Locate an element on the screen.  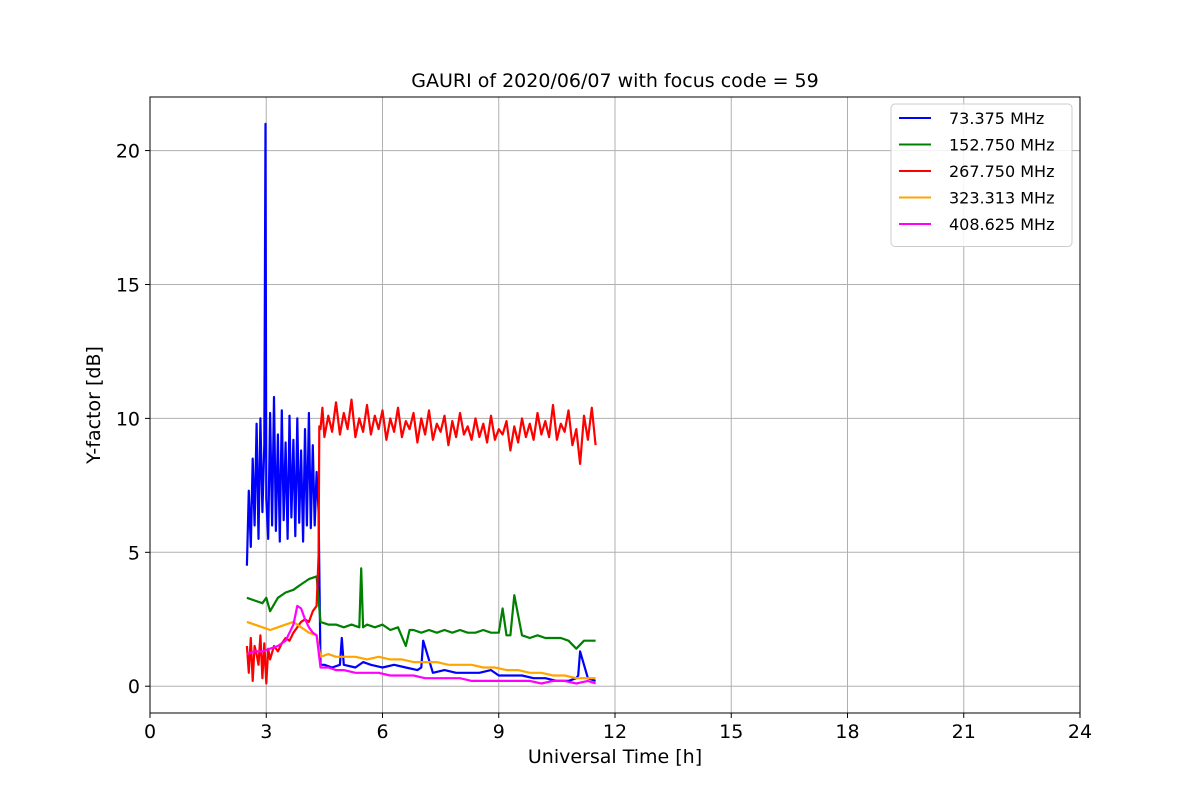
x-tick-label: 12 is located at coordinates (615, 732).